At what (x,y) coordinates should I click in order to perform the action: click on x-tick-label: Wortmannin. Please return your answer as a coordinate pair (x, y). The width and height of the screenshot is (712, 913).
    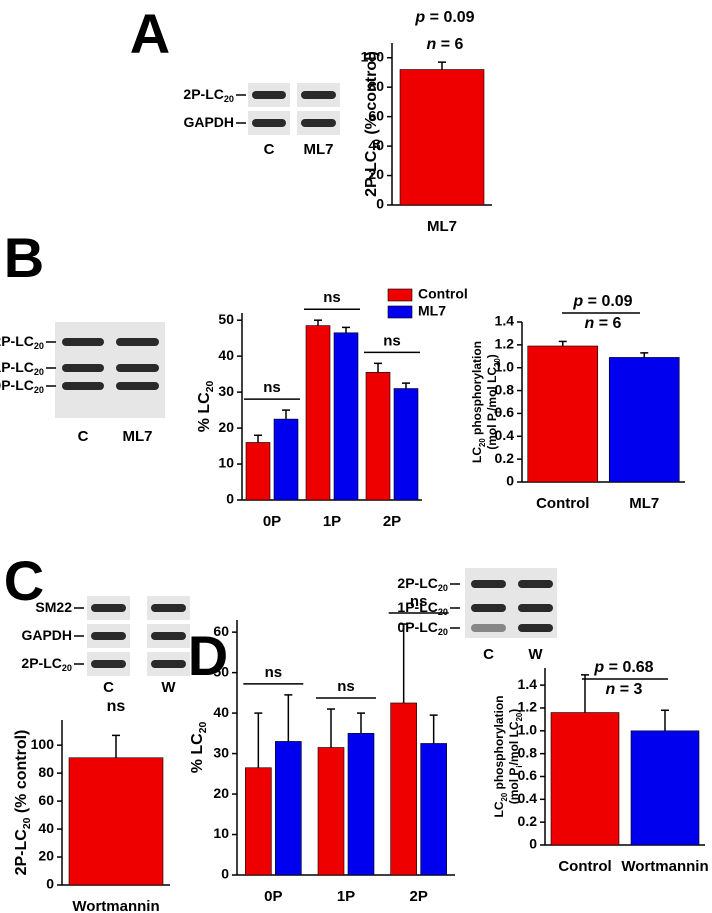
    Looking at the image, I should click on (115, 905).